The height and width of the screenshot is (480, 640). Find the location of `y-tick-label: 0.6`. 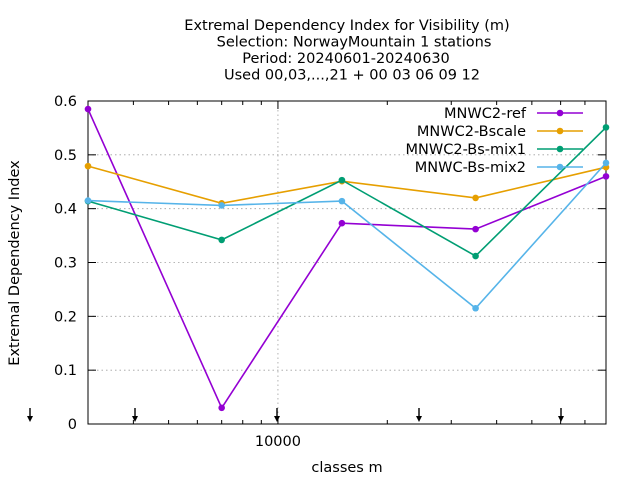

y-tick-label: 0.6 is located at coordinates (65, 102).